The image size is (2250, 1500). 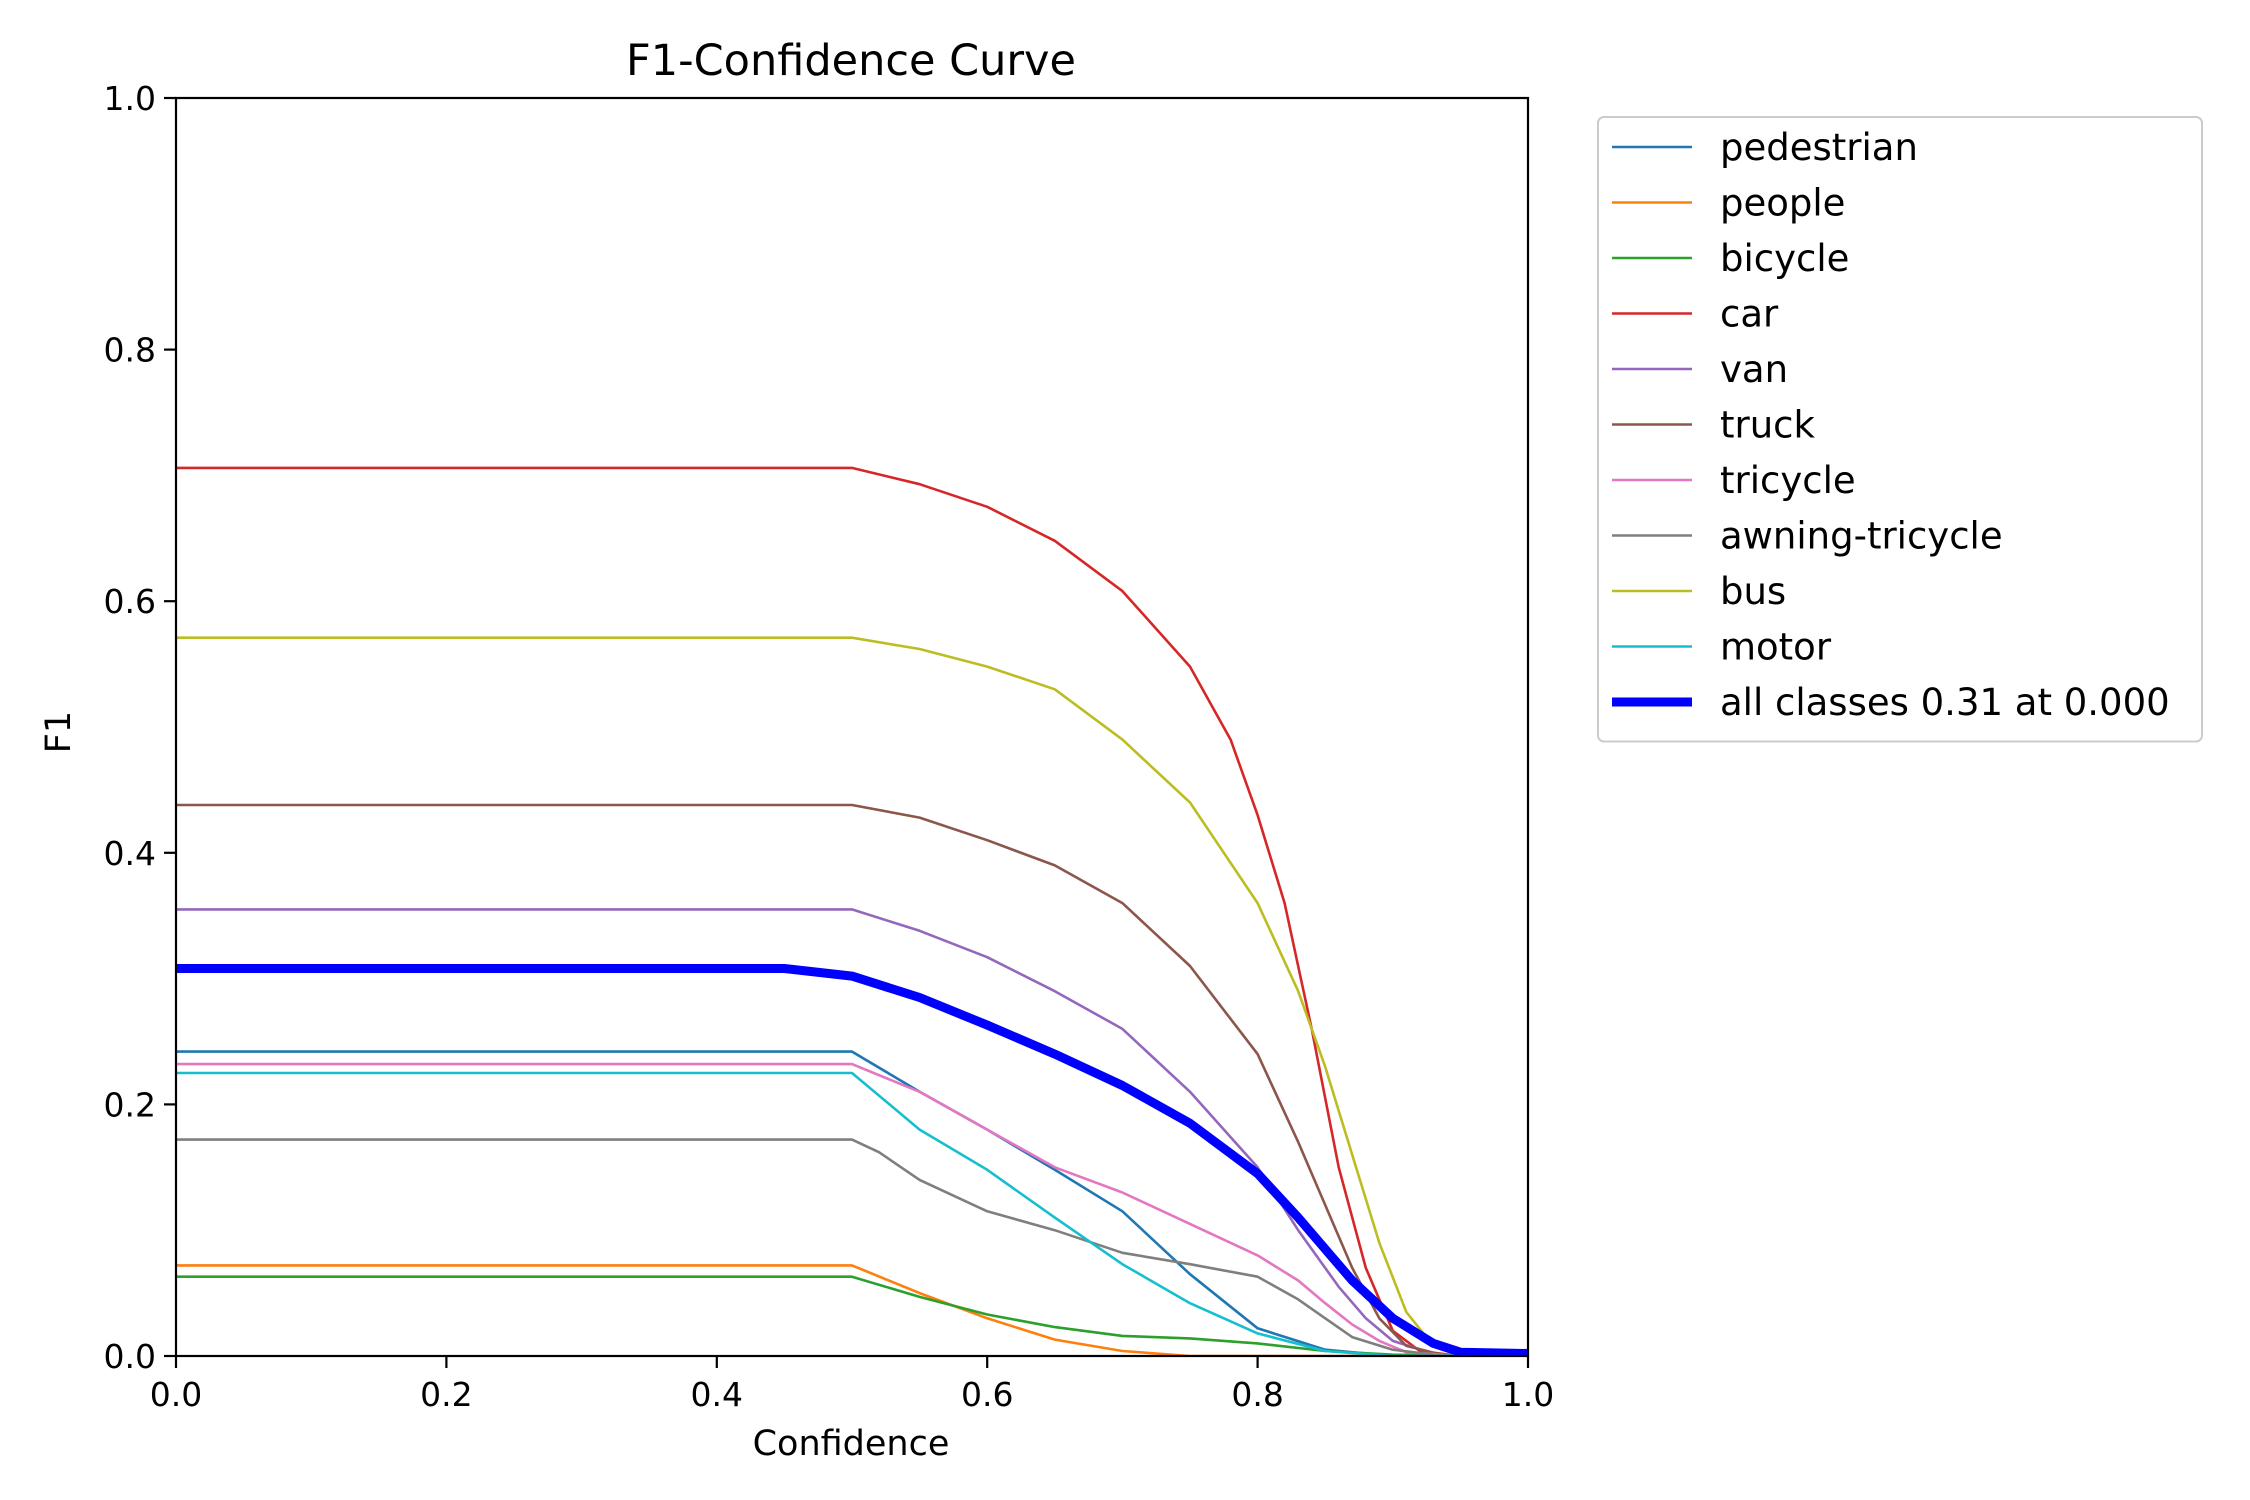 I want to click on legend-label-bus: bus, so click(x=1753, y=591).